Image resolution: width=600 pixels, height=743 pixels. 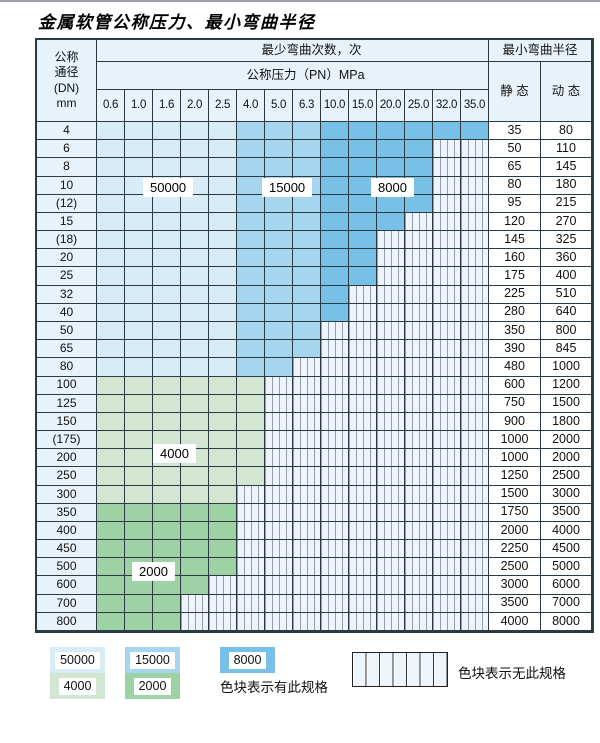 I want to click on dn-cell: 6, so click(x=67, y=149).